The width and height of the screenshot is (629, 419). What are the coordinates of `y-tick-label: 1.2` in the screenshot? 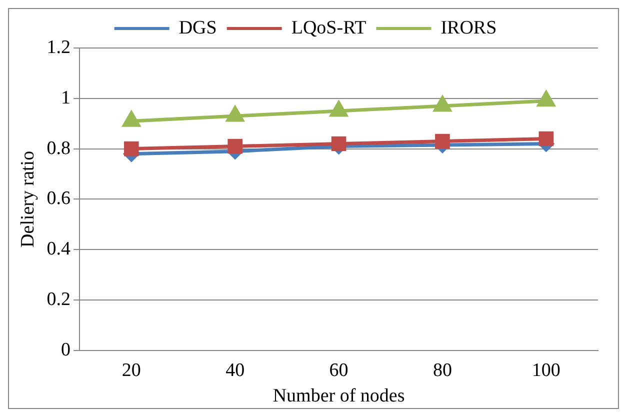 It's located at (58, 47).